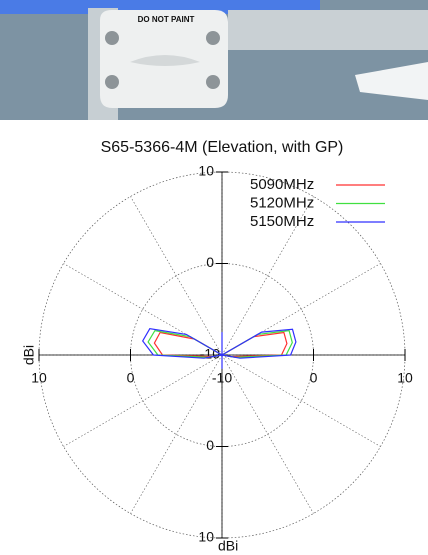 The width and height of the screenshot is (428, 555). I want to click on bracket-rib, so click(165, 60).